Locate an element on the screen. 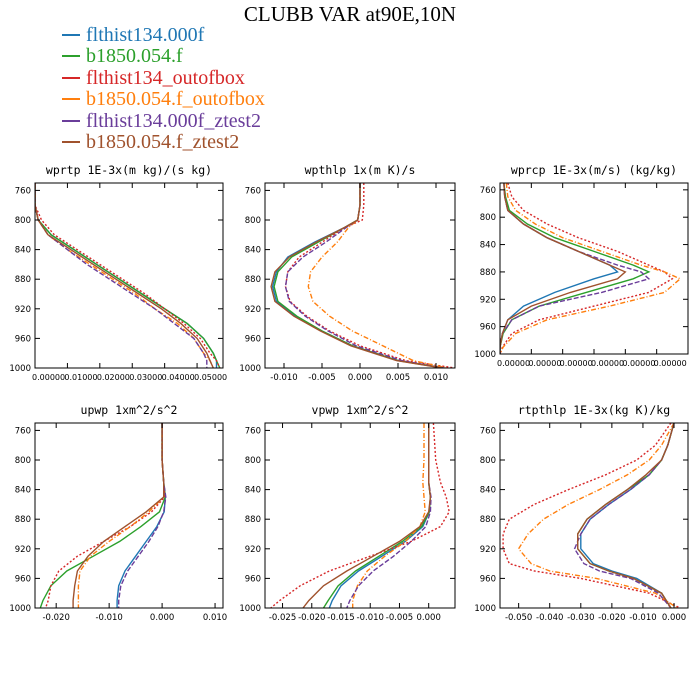 The width and height of the screenshot is (700, 700). legend-label: flthist134.000f is located at coordinates (145, 34).